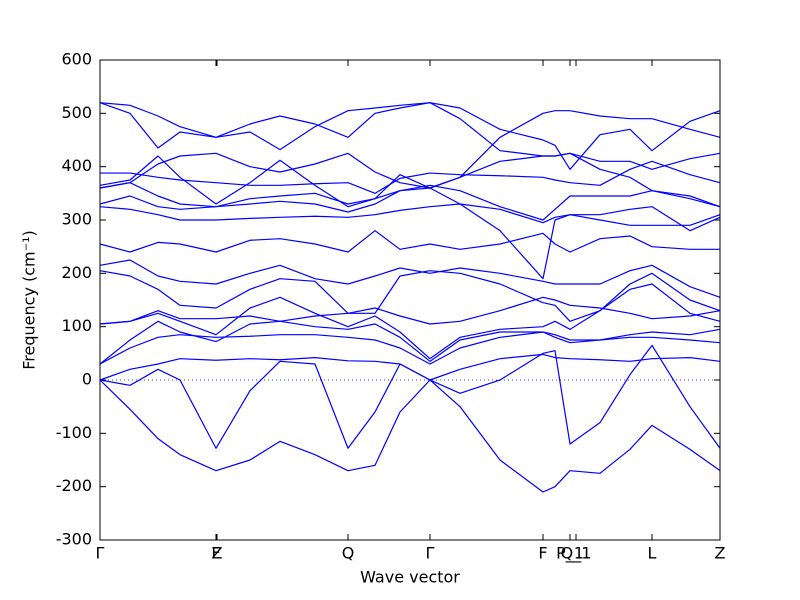 The image size is (800, 600). I want to click on y-tick-label: -100, so click(74, 432).